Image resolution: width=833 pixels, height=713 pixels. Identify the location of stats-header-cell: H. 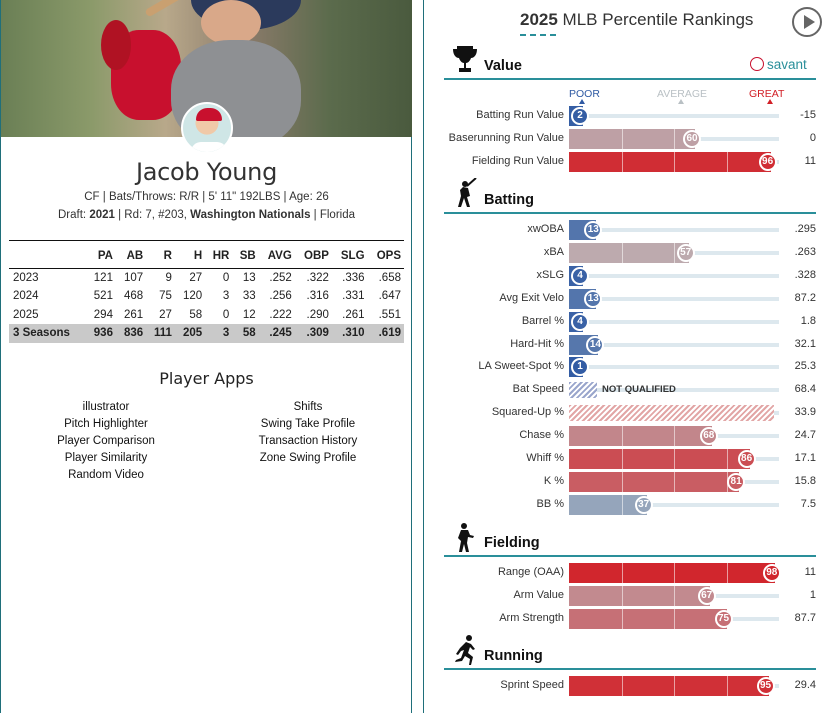
(190, 254).